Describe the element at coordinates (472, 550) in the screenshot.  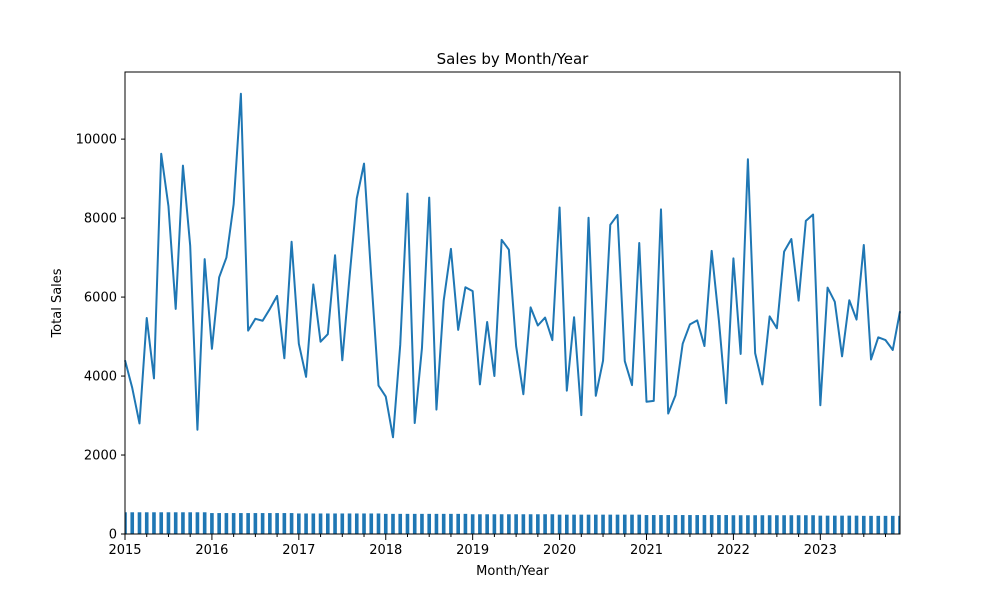
I see `x-tick-label: 2019` at that location.